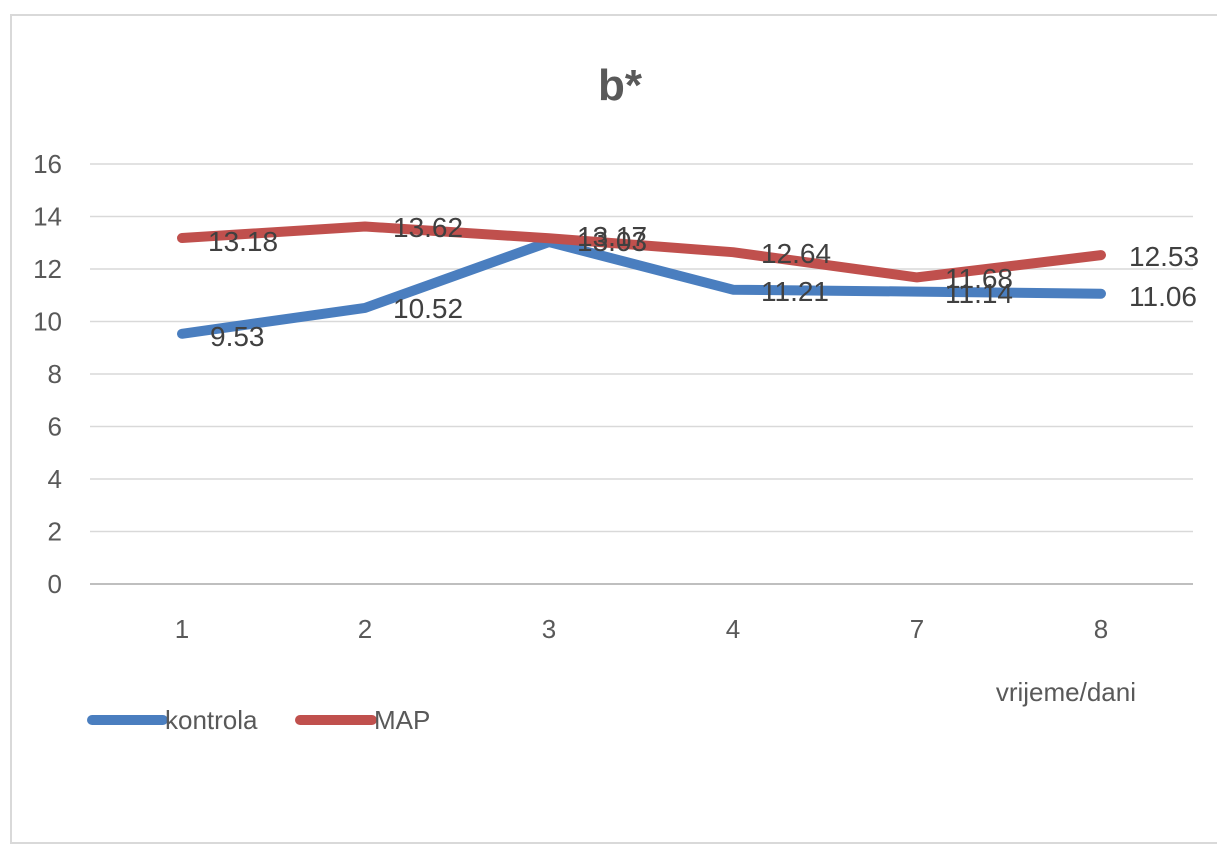 This screenshot has width=1217, height=844. What do you see at coordinates (428, 227) in the screenshot?
I see `data-label-map: 13.62` at bounding box center [428, 227].